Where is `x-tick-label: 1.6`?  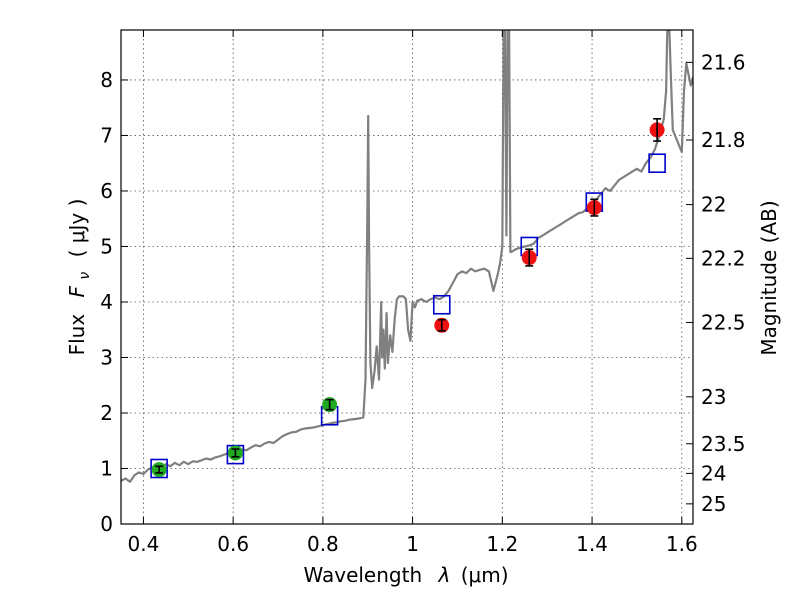
x-tick-label: 1.6 is located at coordinates (682, 544).